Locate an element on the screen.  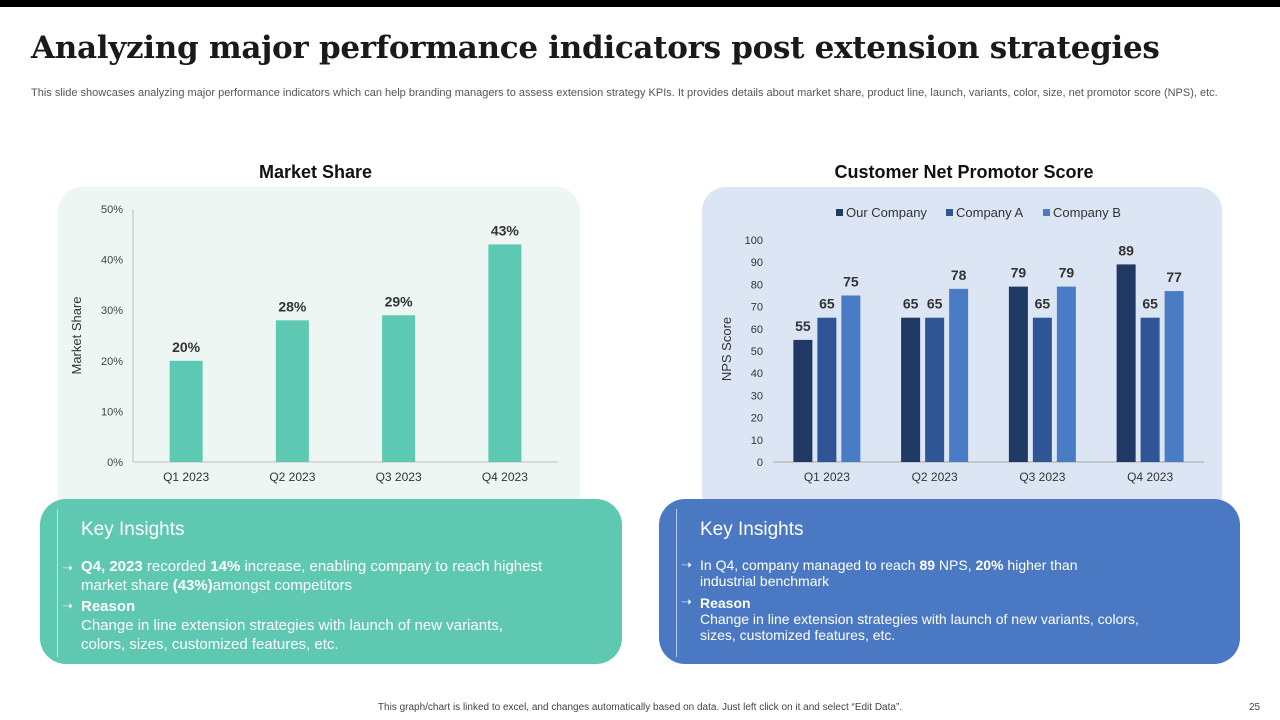
reason-line-2: colors, sizes, customized features, etc. is located at coordinates (210, 644).